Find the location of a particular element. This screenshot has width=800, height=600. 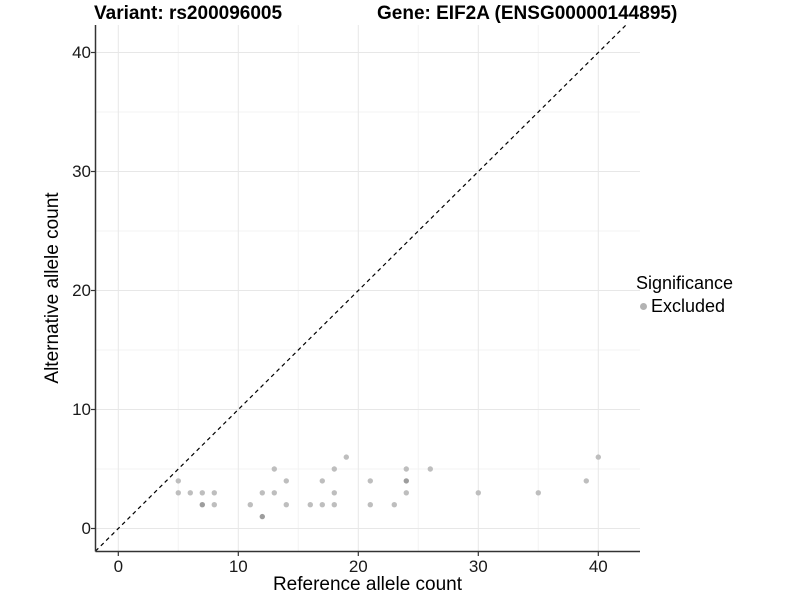

excluded-point-icon is located at coordinates (643, 306).